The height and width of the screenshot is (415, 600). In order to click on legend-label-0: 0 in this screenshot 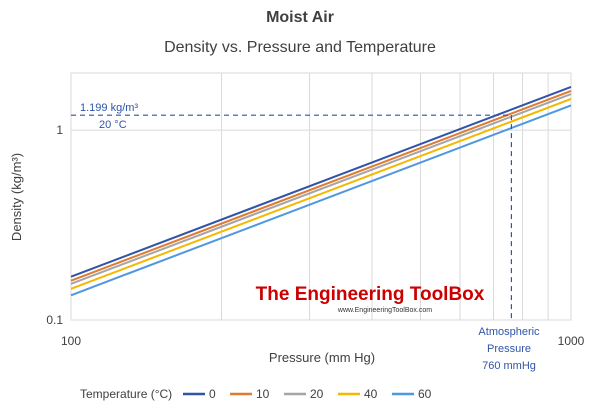, I will do `click(212, 394)`.